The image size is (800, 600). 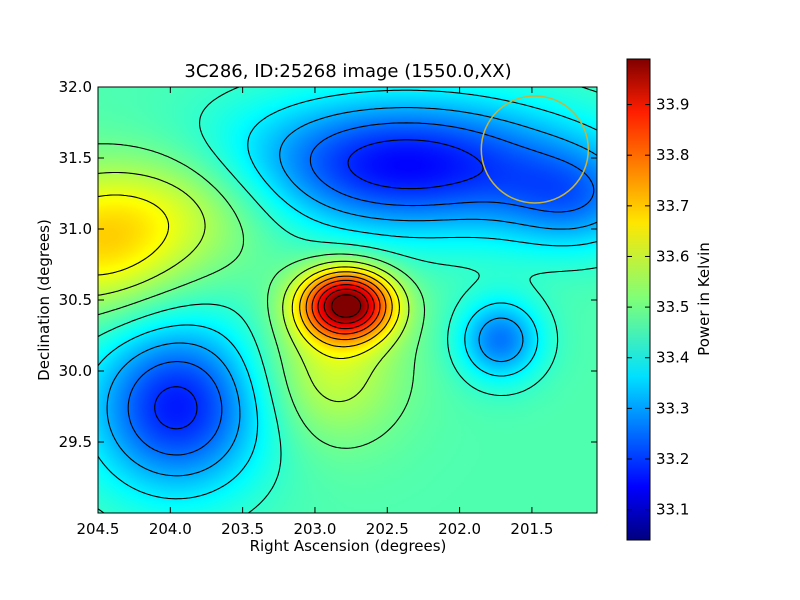 What do you see at coordinates (314, 529) in the screenshot?
I see `x-tick-label: 203.0` at bounding box center [314, 529].